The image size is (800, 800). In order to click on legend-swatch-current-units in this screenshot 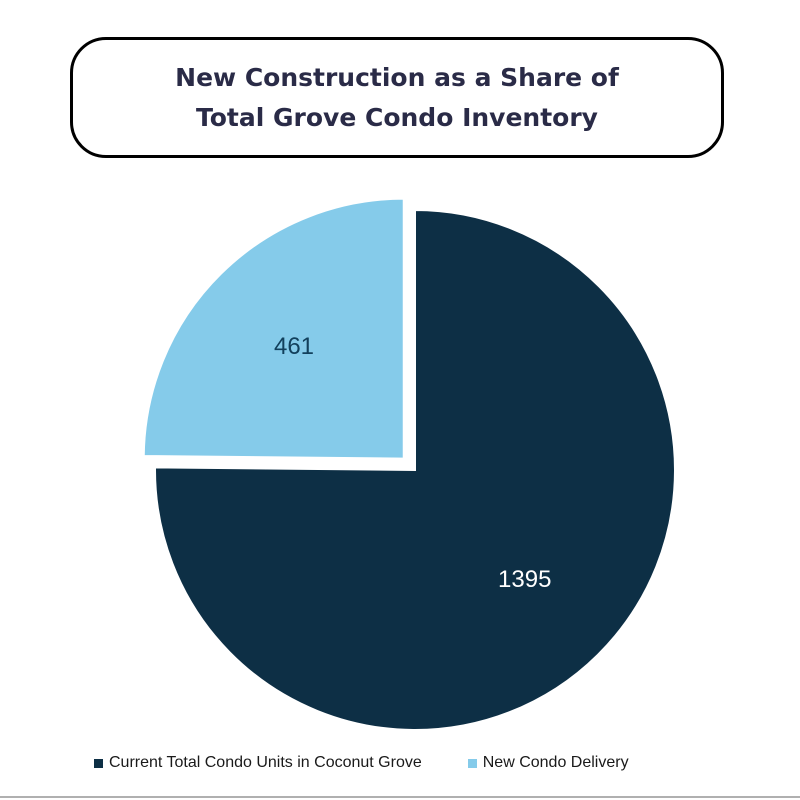, I will do `click(98, 763)`.